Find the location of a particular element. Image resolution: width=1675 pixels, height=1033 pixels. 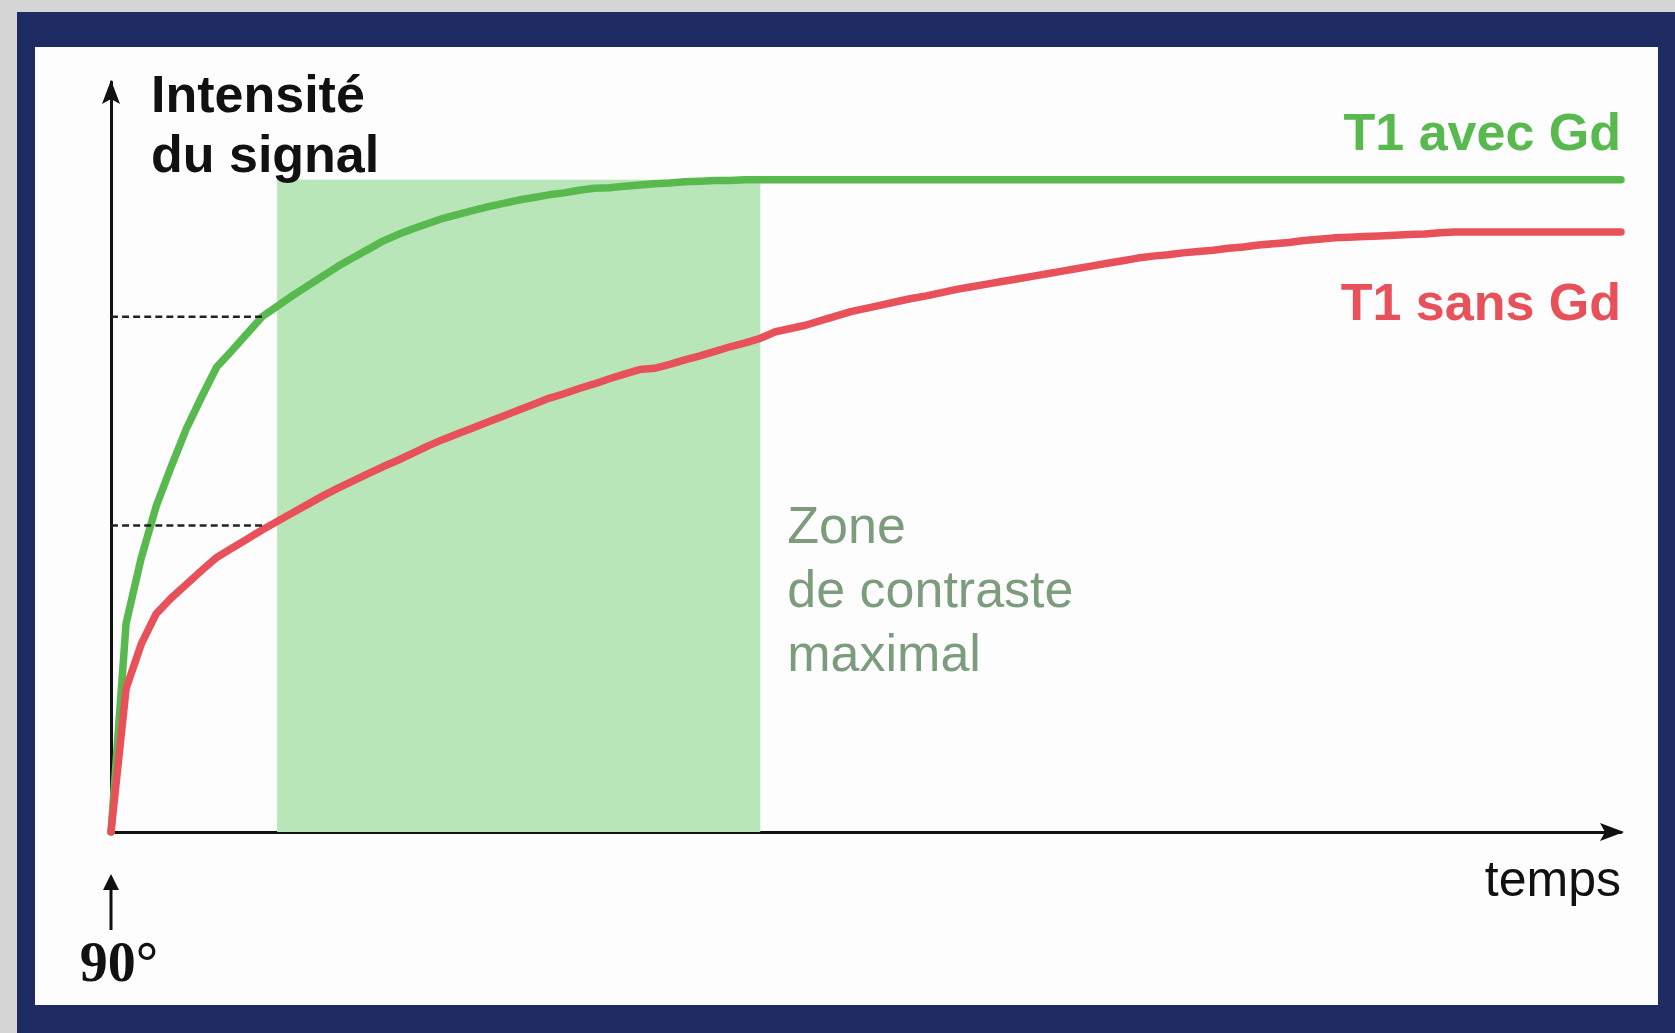

series-label: T1 avec Gd is located at coordinates (1482, 131).